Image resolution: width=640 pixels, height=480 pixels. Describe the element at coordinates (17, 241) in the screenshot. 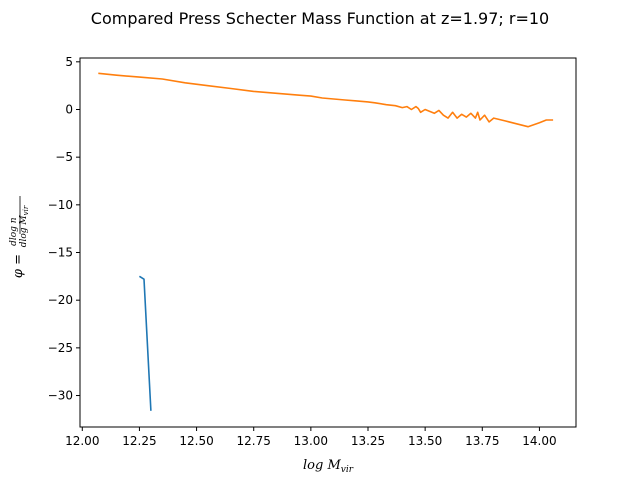

I see `svg-text:φ = dlog n dlog Mv: φ = dlog n dlog Mvir` at that location.